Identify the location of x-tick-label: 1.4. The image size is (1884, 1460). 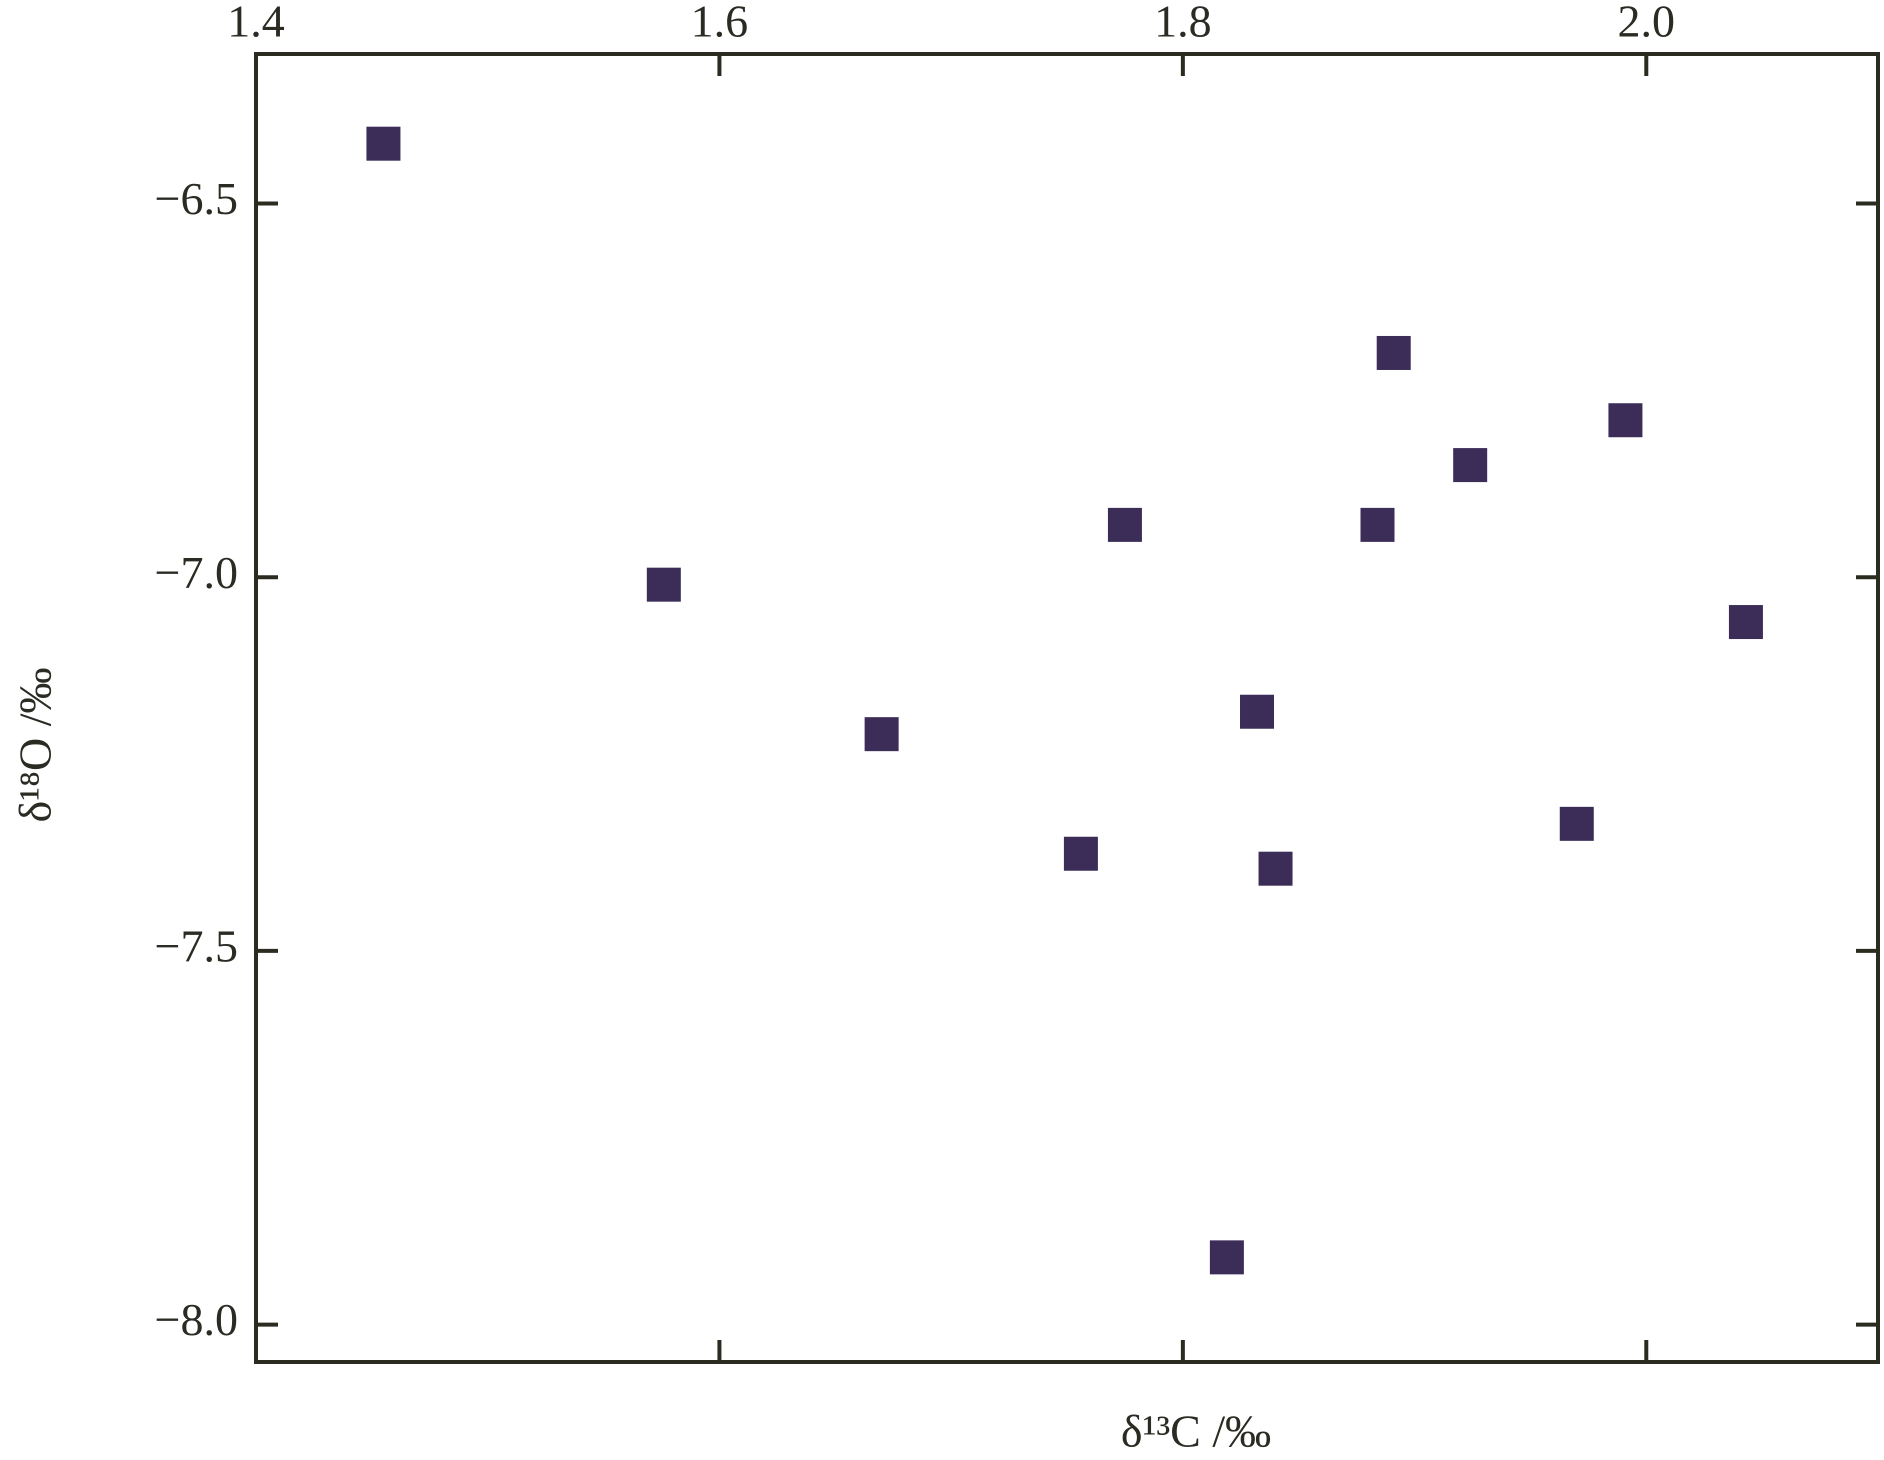
(256, 23).